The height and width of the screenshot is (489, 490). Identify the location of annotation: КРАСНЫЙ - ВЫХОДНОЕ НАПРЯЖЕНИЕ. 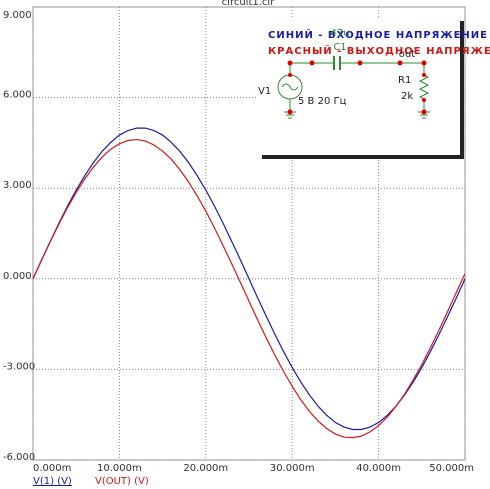
(379, 50).